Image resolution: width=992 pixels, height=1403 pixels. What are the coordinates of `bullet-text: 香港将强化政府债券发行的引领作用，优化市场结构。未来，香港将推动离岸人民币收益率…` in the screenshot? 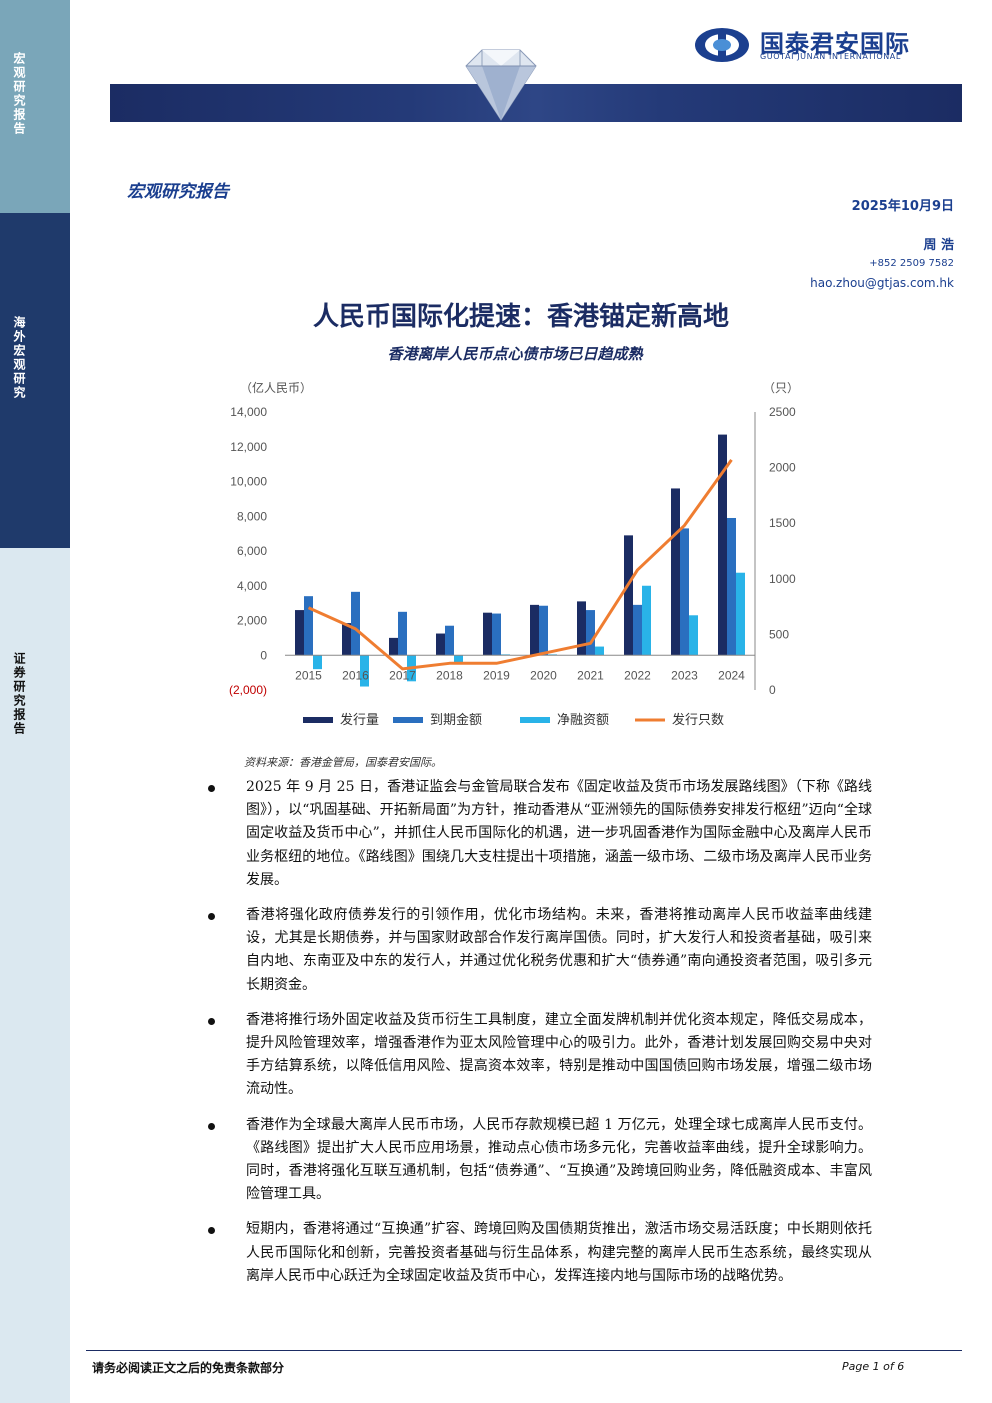 It's located at (559, 950).